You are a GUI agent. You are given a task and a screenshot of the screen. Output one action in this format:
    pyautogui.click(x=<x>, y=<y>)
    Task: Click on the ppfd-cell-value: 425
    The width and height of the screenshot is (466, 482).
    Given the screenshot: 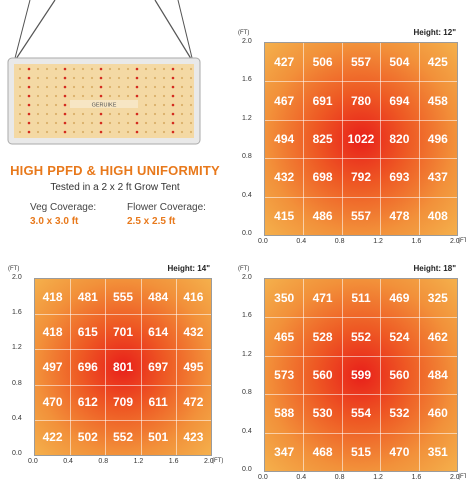 What is the action you would take?
    pyautogui.click(x=437, y=62)
    